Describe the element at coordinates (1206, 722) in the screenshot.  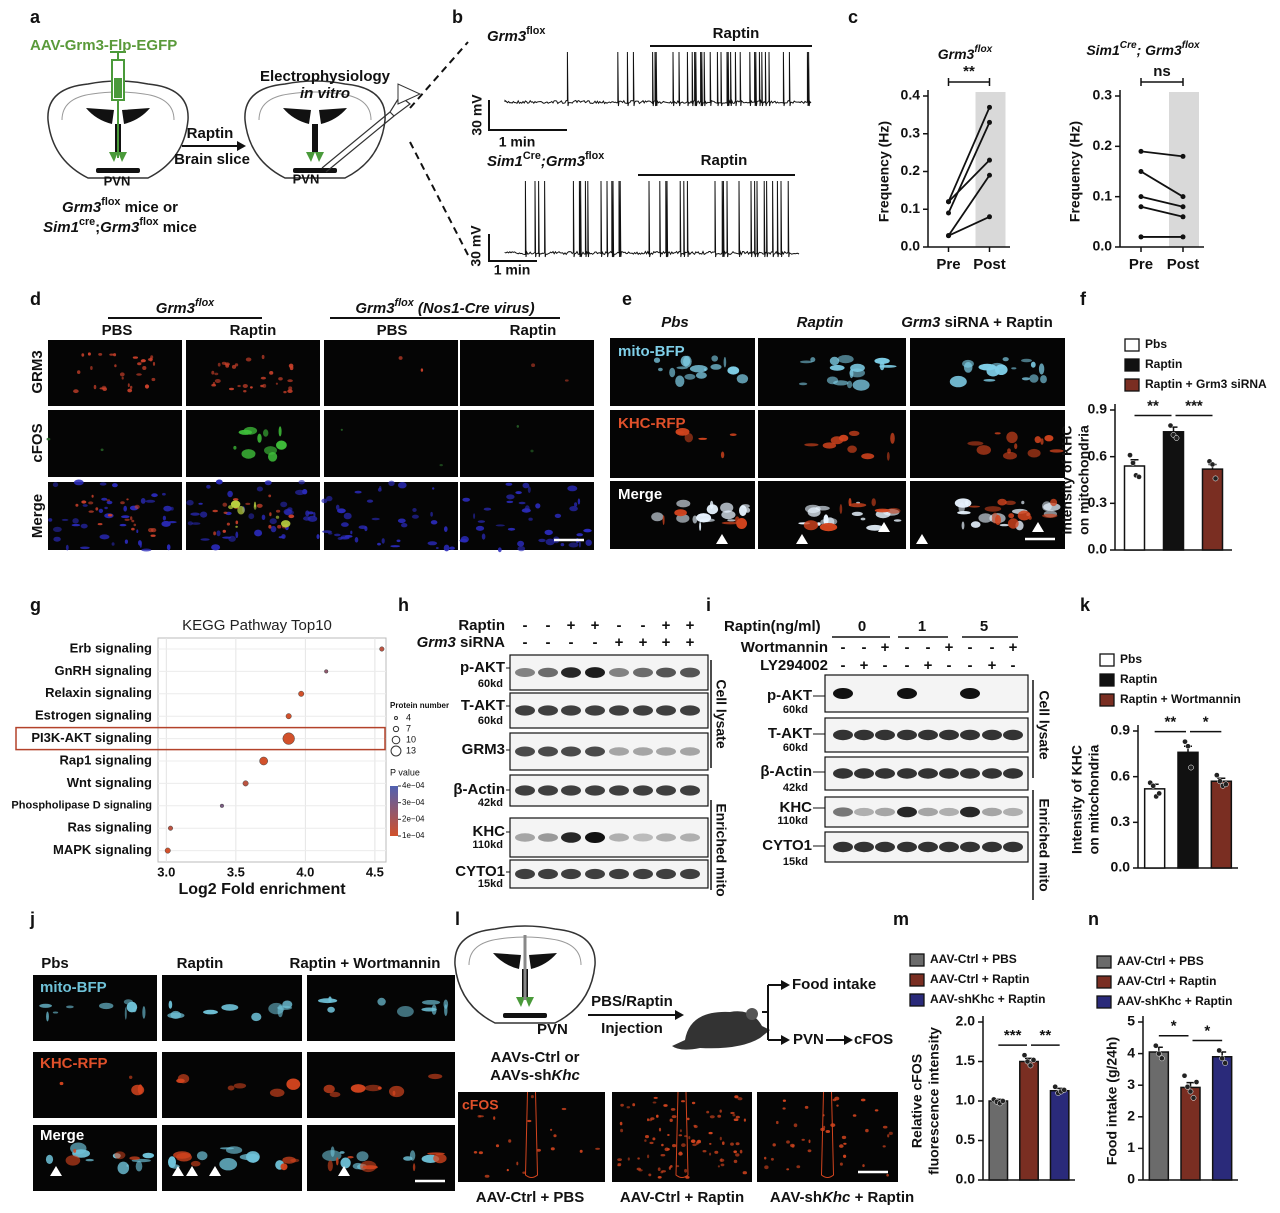
I see `significance: *` at that location.